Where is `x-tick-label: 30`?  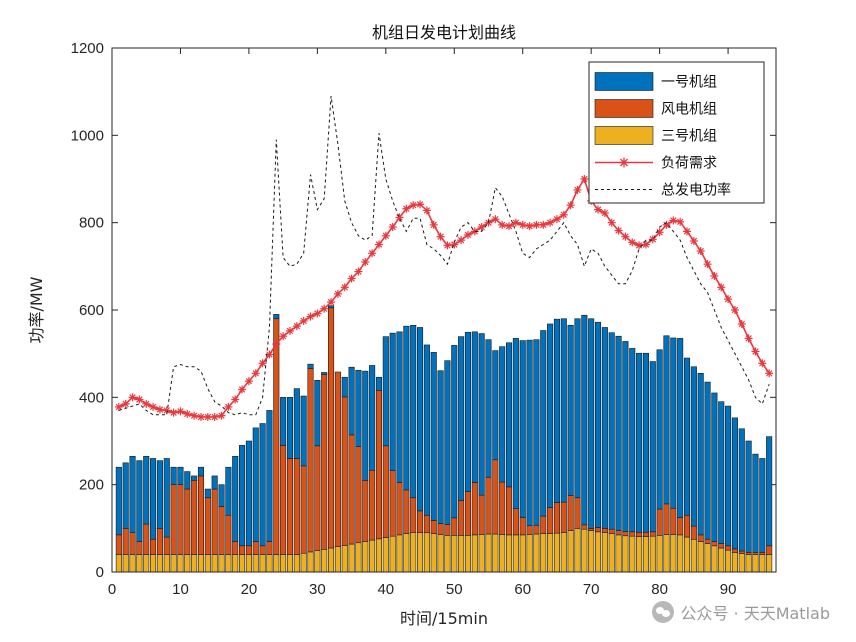 x-tick-label: 30 is located at coordinates (317, 589).